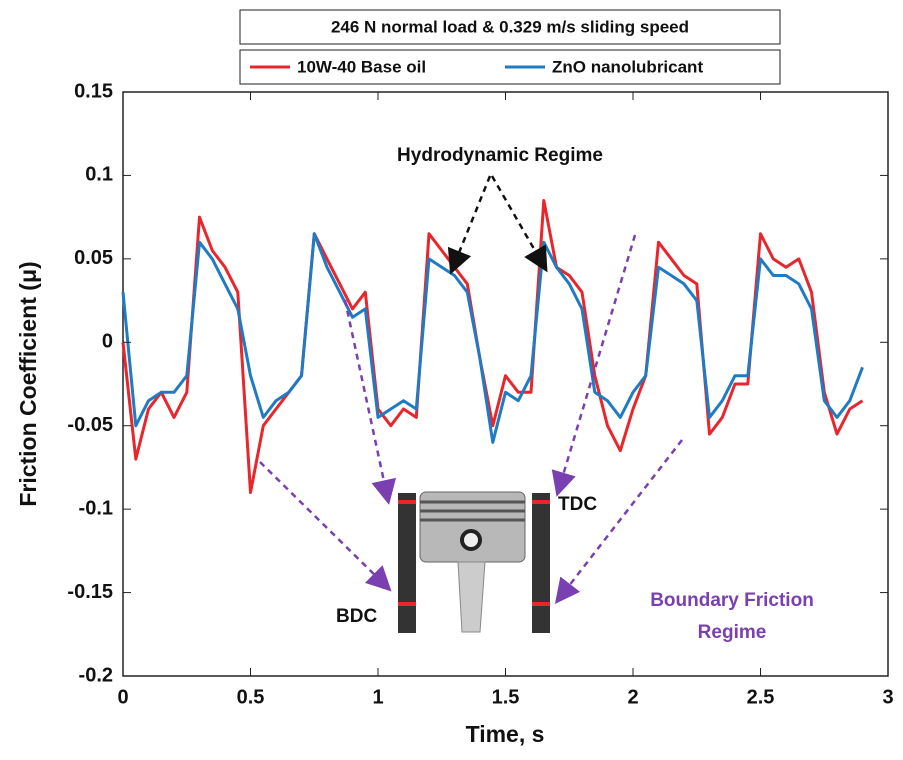 The height and width of the screenshot is (760, 903). Describe the element at coordinates (500, 155) in the screenshot. I see `annotation: Hydrodynamic Regime` at that location.